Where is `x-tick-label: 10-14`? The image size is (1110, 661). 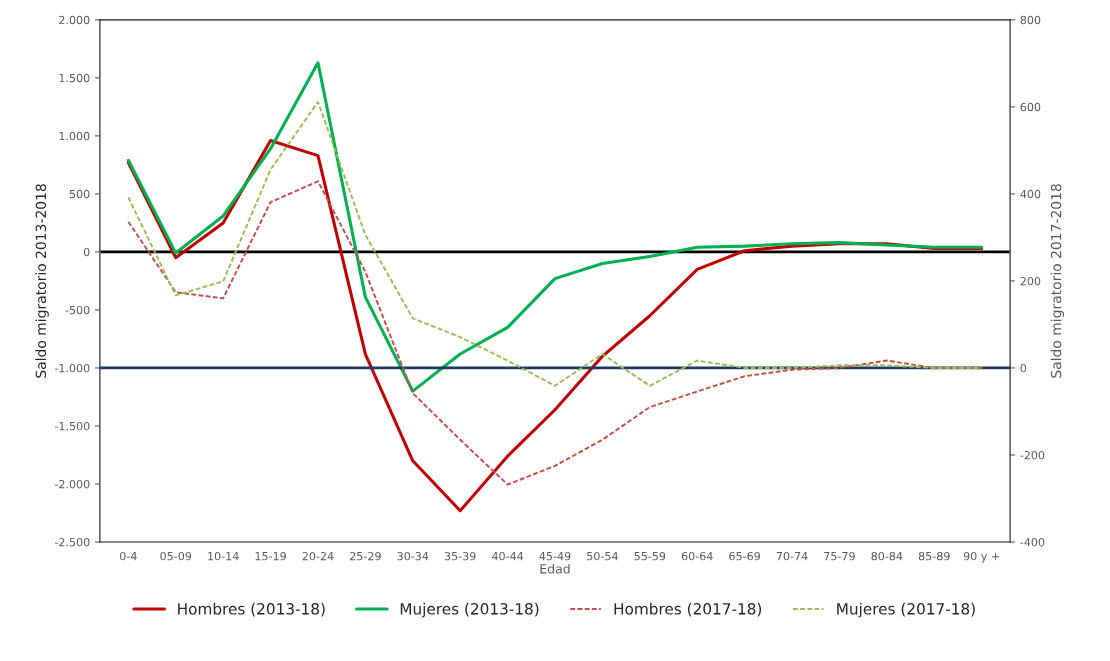 x-tick-label: 10-14 is located at coordinates (223, 556).